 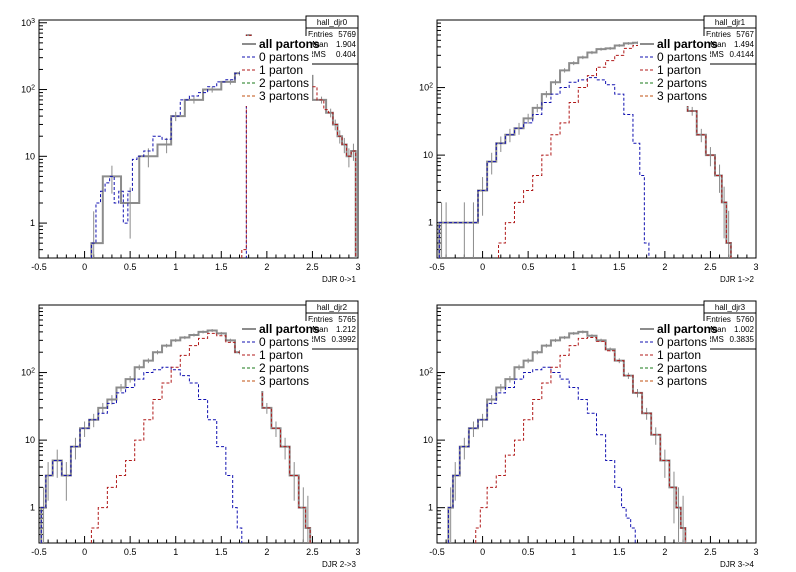 What do you see at coordinates (744, 44) in the screenshot?
I see `stats-value: 1.494` at bounding box center [744, 44].